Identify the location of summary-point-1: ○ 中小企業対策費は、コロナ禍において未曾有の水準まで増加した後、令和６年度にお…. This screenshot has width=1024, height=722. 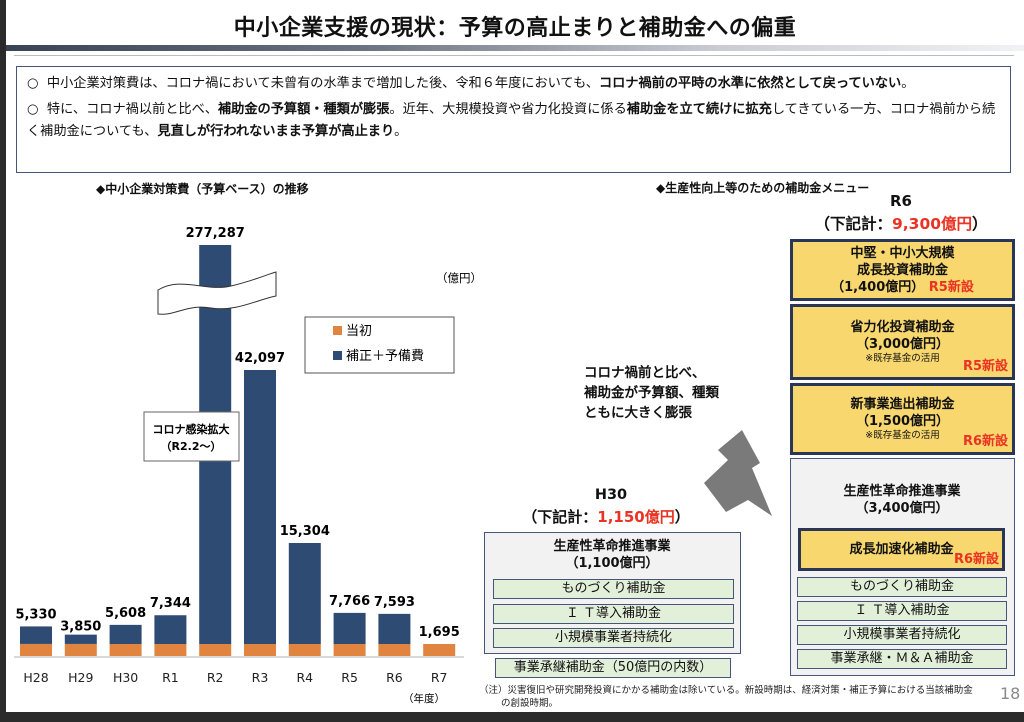
(513, 84).